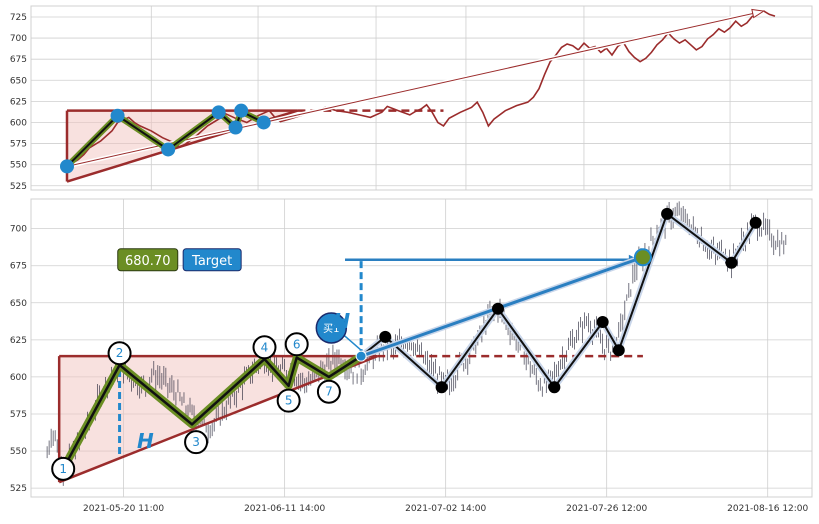 The image size is (819, 524). Describe the element at coordinates (18, 267) in the screenshot. I see `detail-y-tick: 675` at that location.